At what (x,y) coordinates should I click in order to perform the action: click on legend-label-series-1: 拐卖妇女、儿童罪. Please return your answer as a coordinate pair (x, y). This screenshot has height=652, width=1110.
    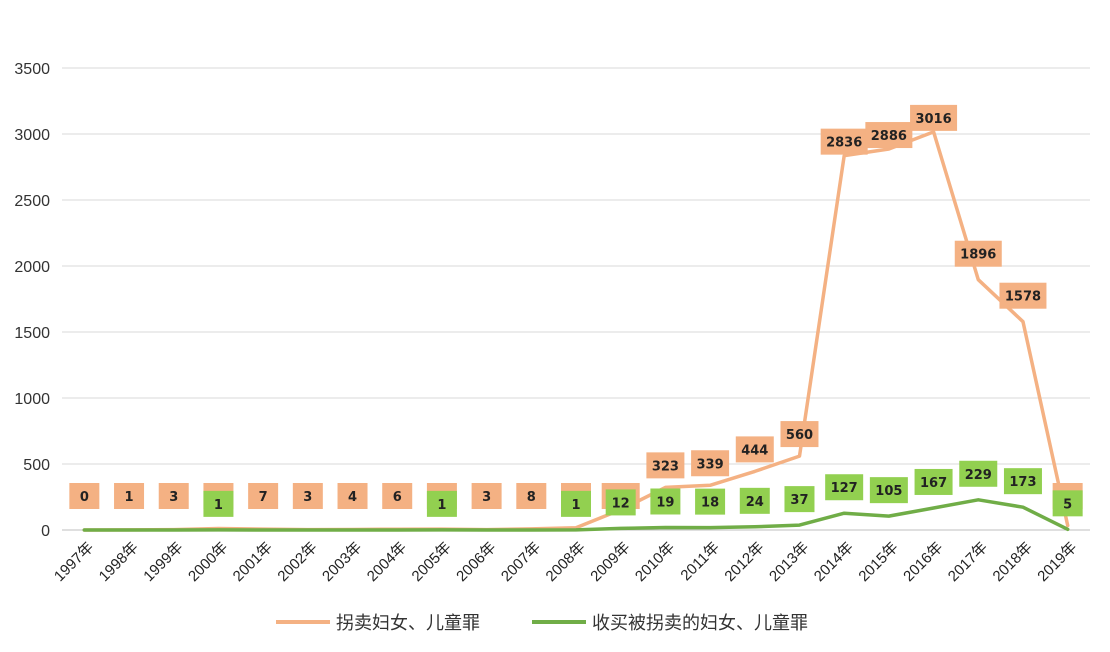
    Looking at the image, I should click on (408, 623).